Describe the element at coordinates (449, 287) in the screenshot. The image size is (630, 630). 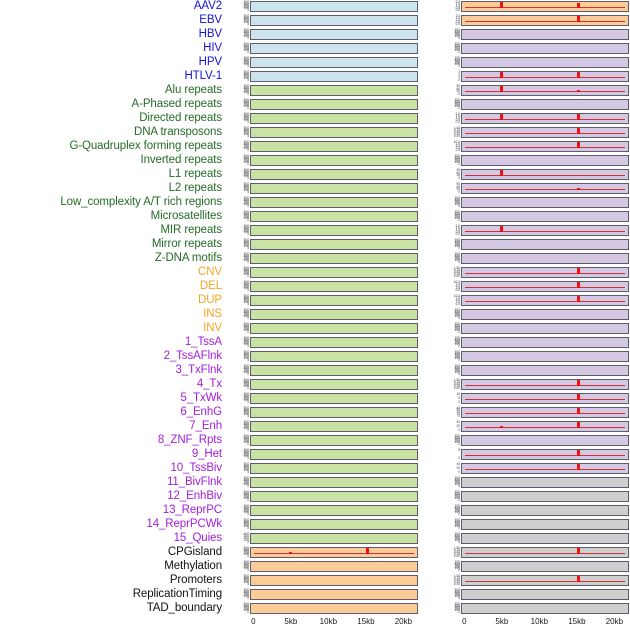
I see `y-axis-ticks: 10.0 7.5 5.0 2.5 0.0` at that location.